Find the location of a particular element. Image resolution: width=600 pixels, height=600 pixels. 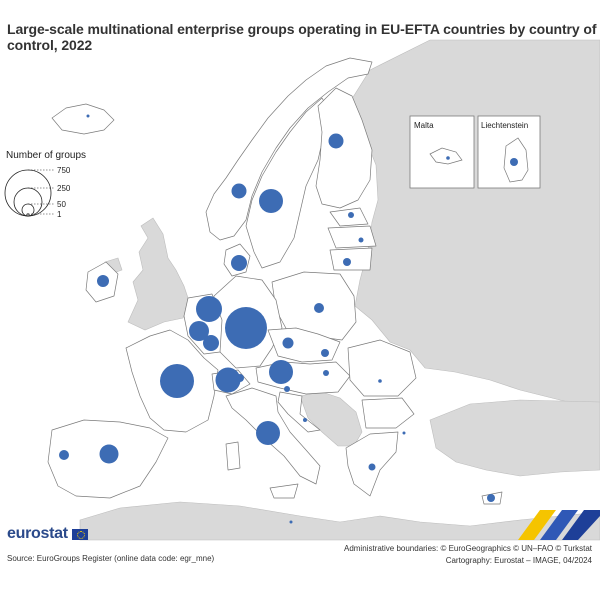

austria-hungary is located at coordinates (303, 378).